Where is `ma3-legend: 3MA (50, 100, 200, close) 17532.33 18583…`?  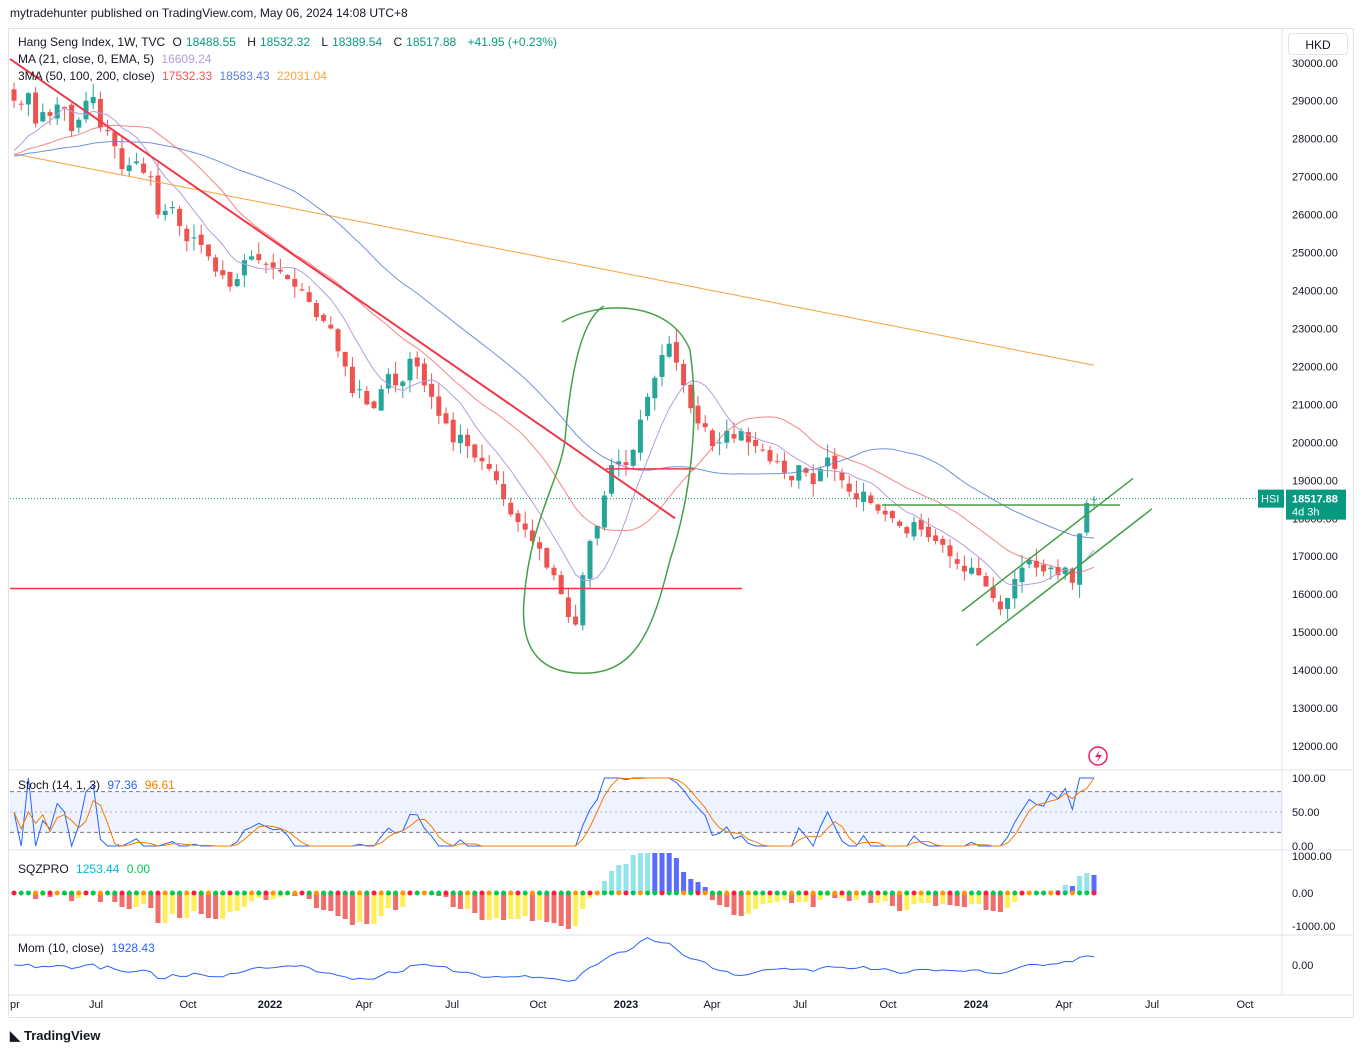
ma3-legend: 3MA (50, 100, 200, close) 17532.33 18583… is located at coordinates (174, 76).